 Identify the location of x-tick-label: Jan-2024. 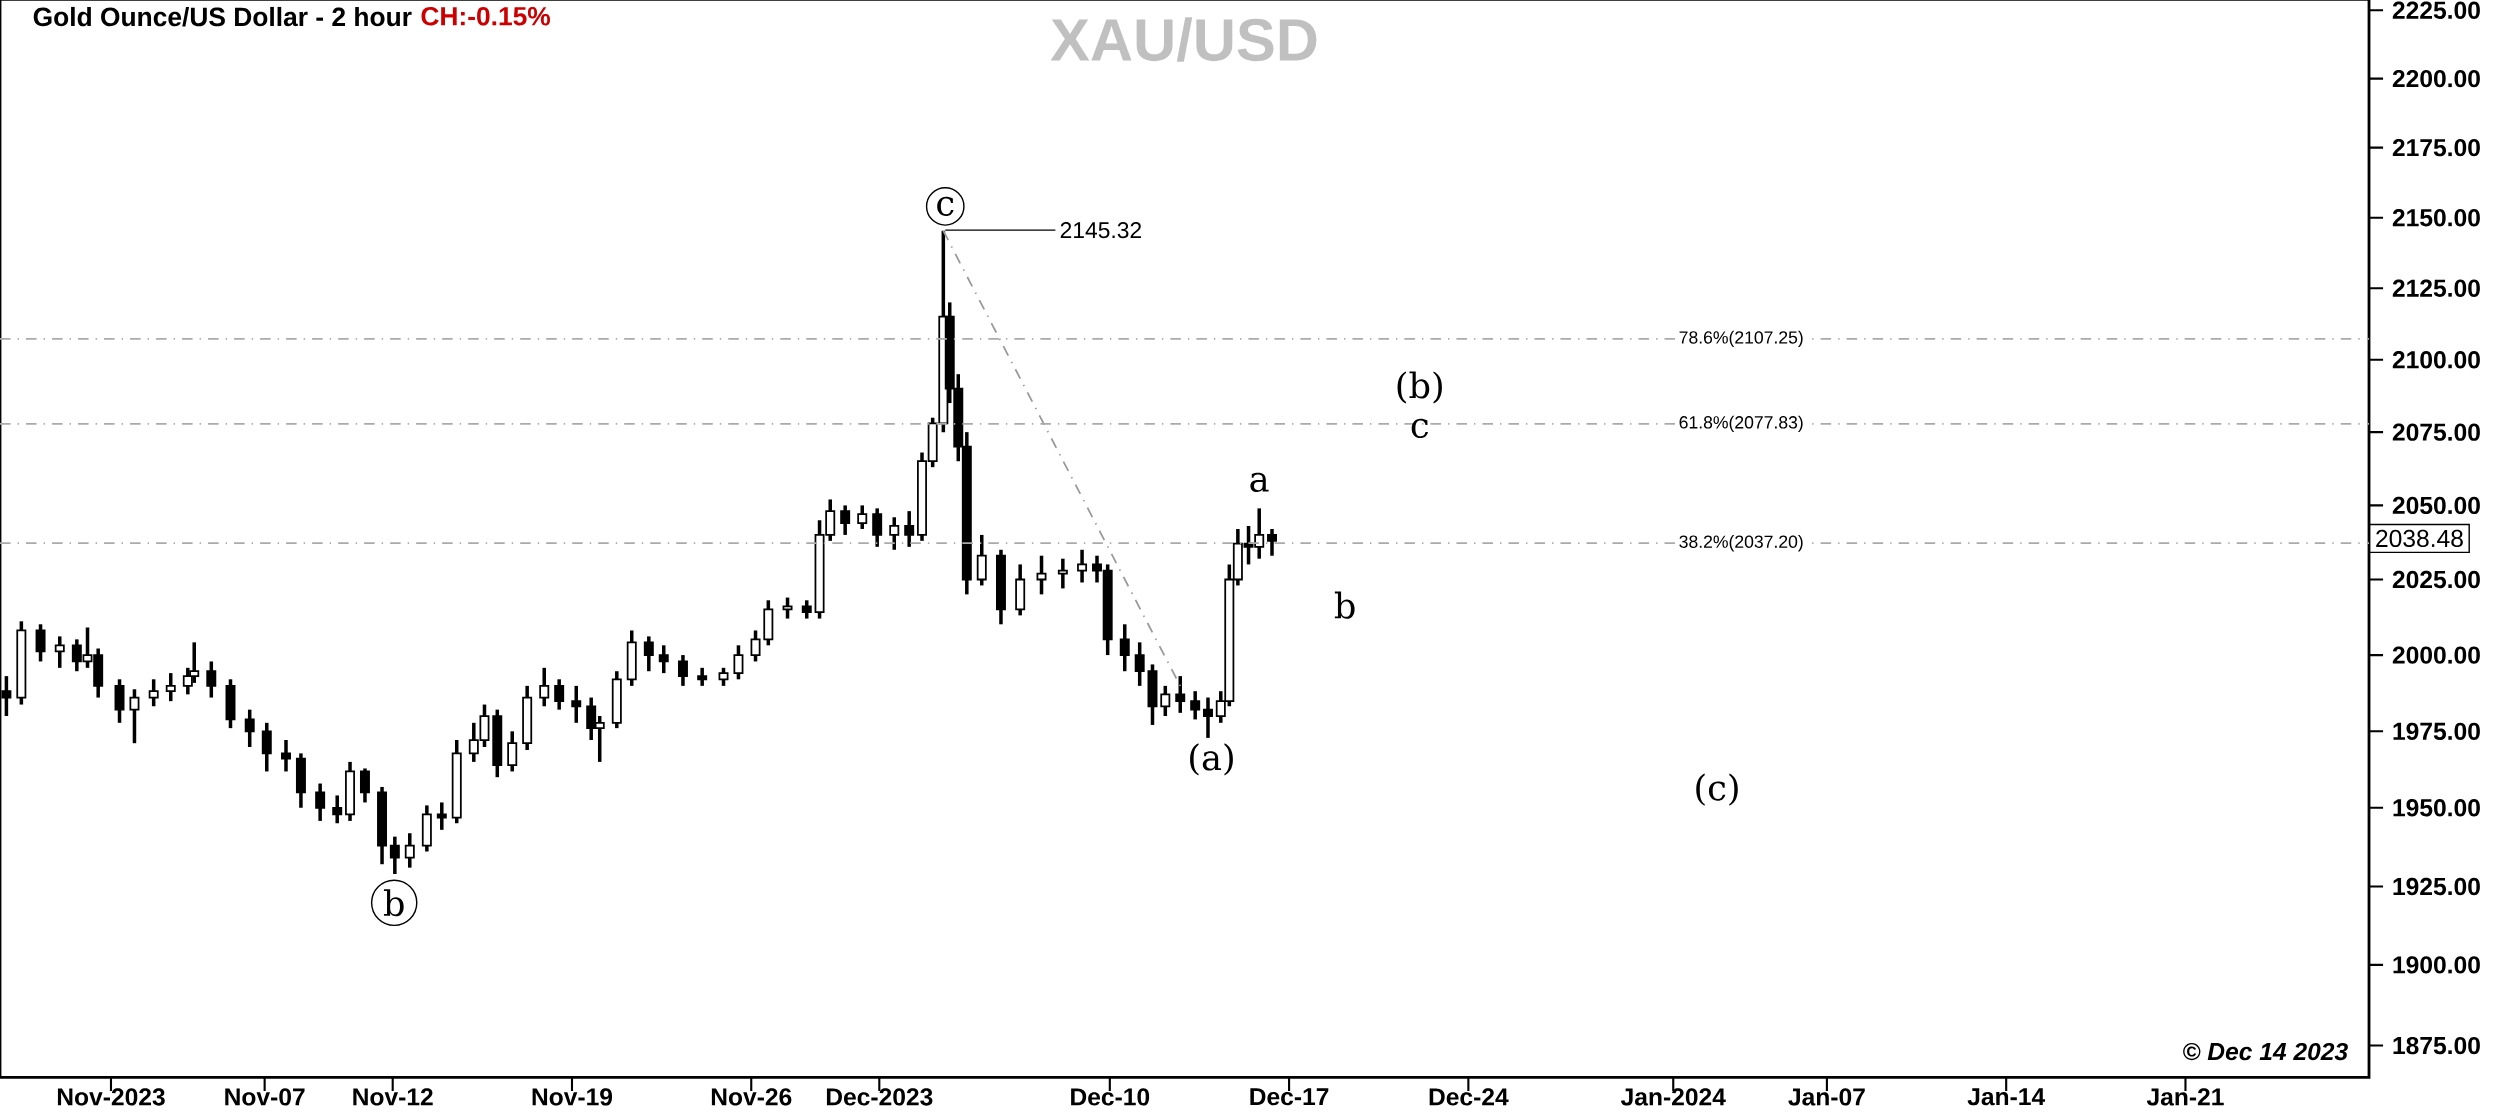
(1673, 1097).